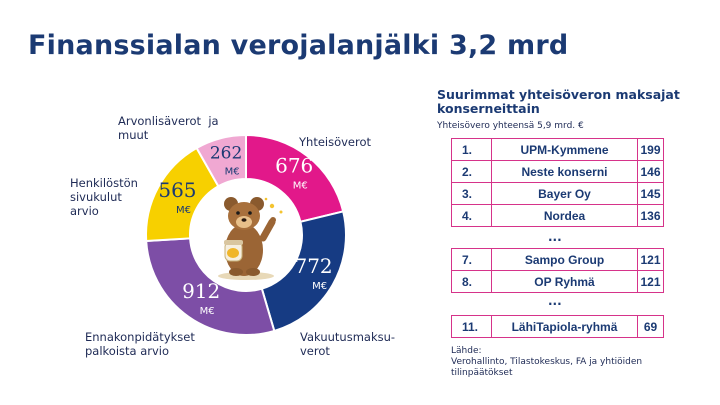 Image resolution: width=720 pixels, height=405 pixels. What do you see at coordinates (650, 215) in the screenshot?
I see `value-cell: 136` at bounding box center [650, 215].